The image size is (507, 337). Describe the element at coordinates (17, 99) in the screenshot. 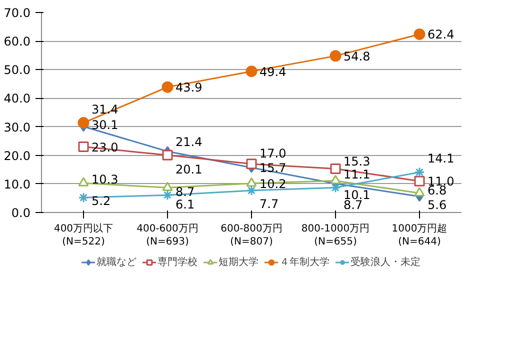

I see `y-tick-label: 40.0` at that location.